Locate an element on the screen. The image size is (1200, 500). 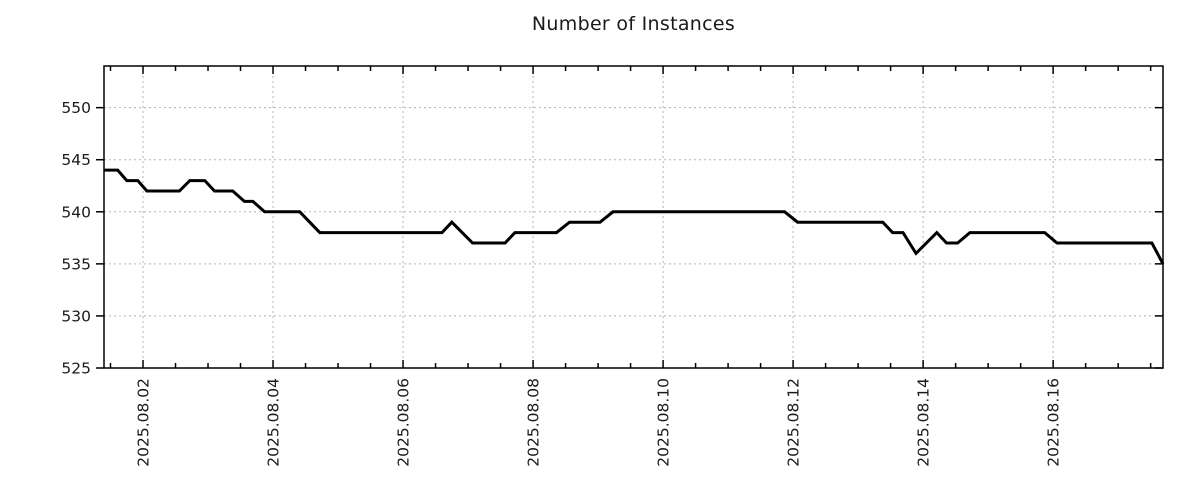
x-tick-label: 2025.08.06 is located at coordinates (404, 422).